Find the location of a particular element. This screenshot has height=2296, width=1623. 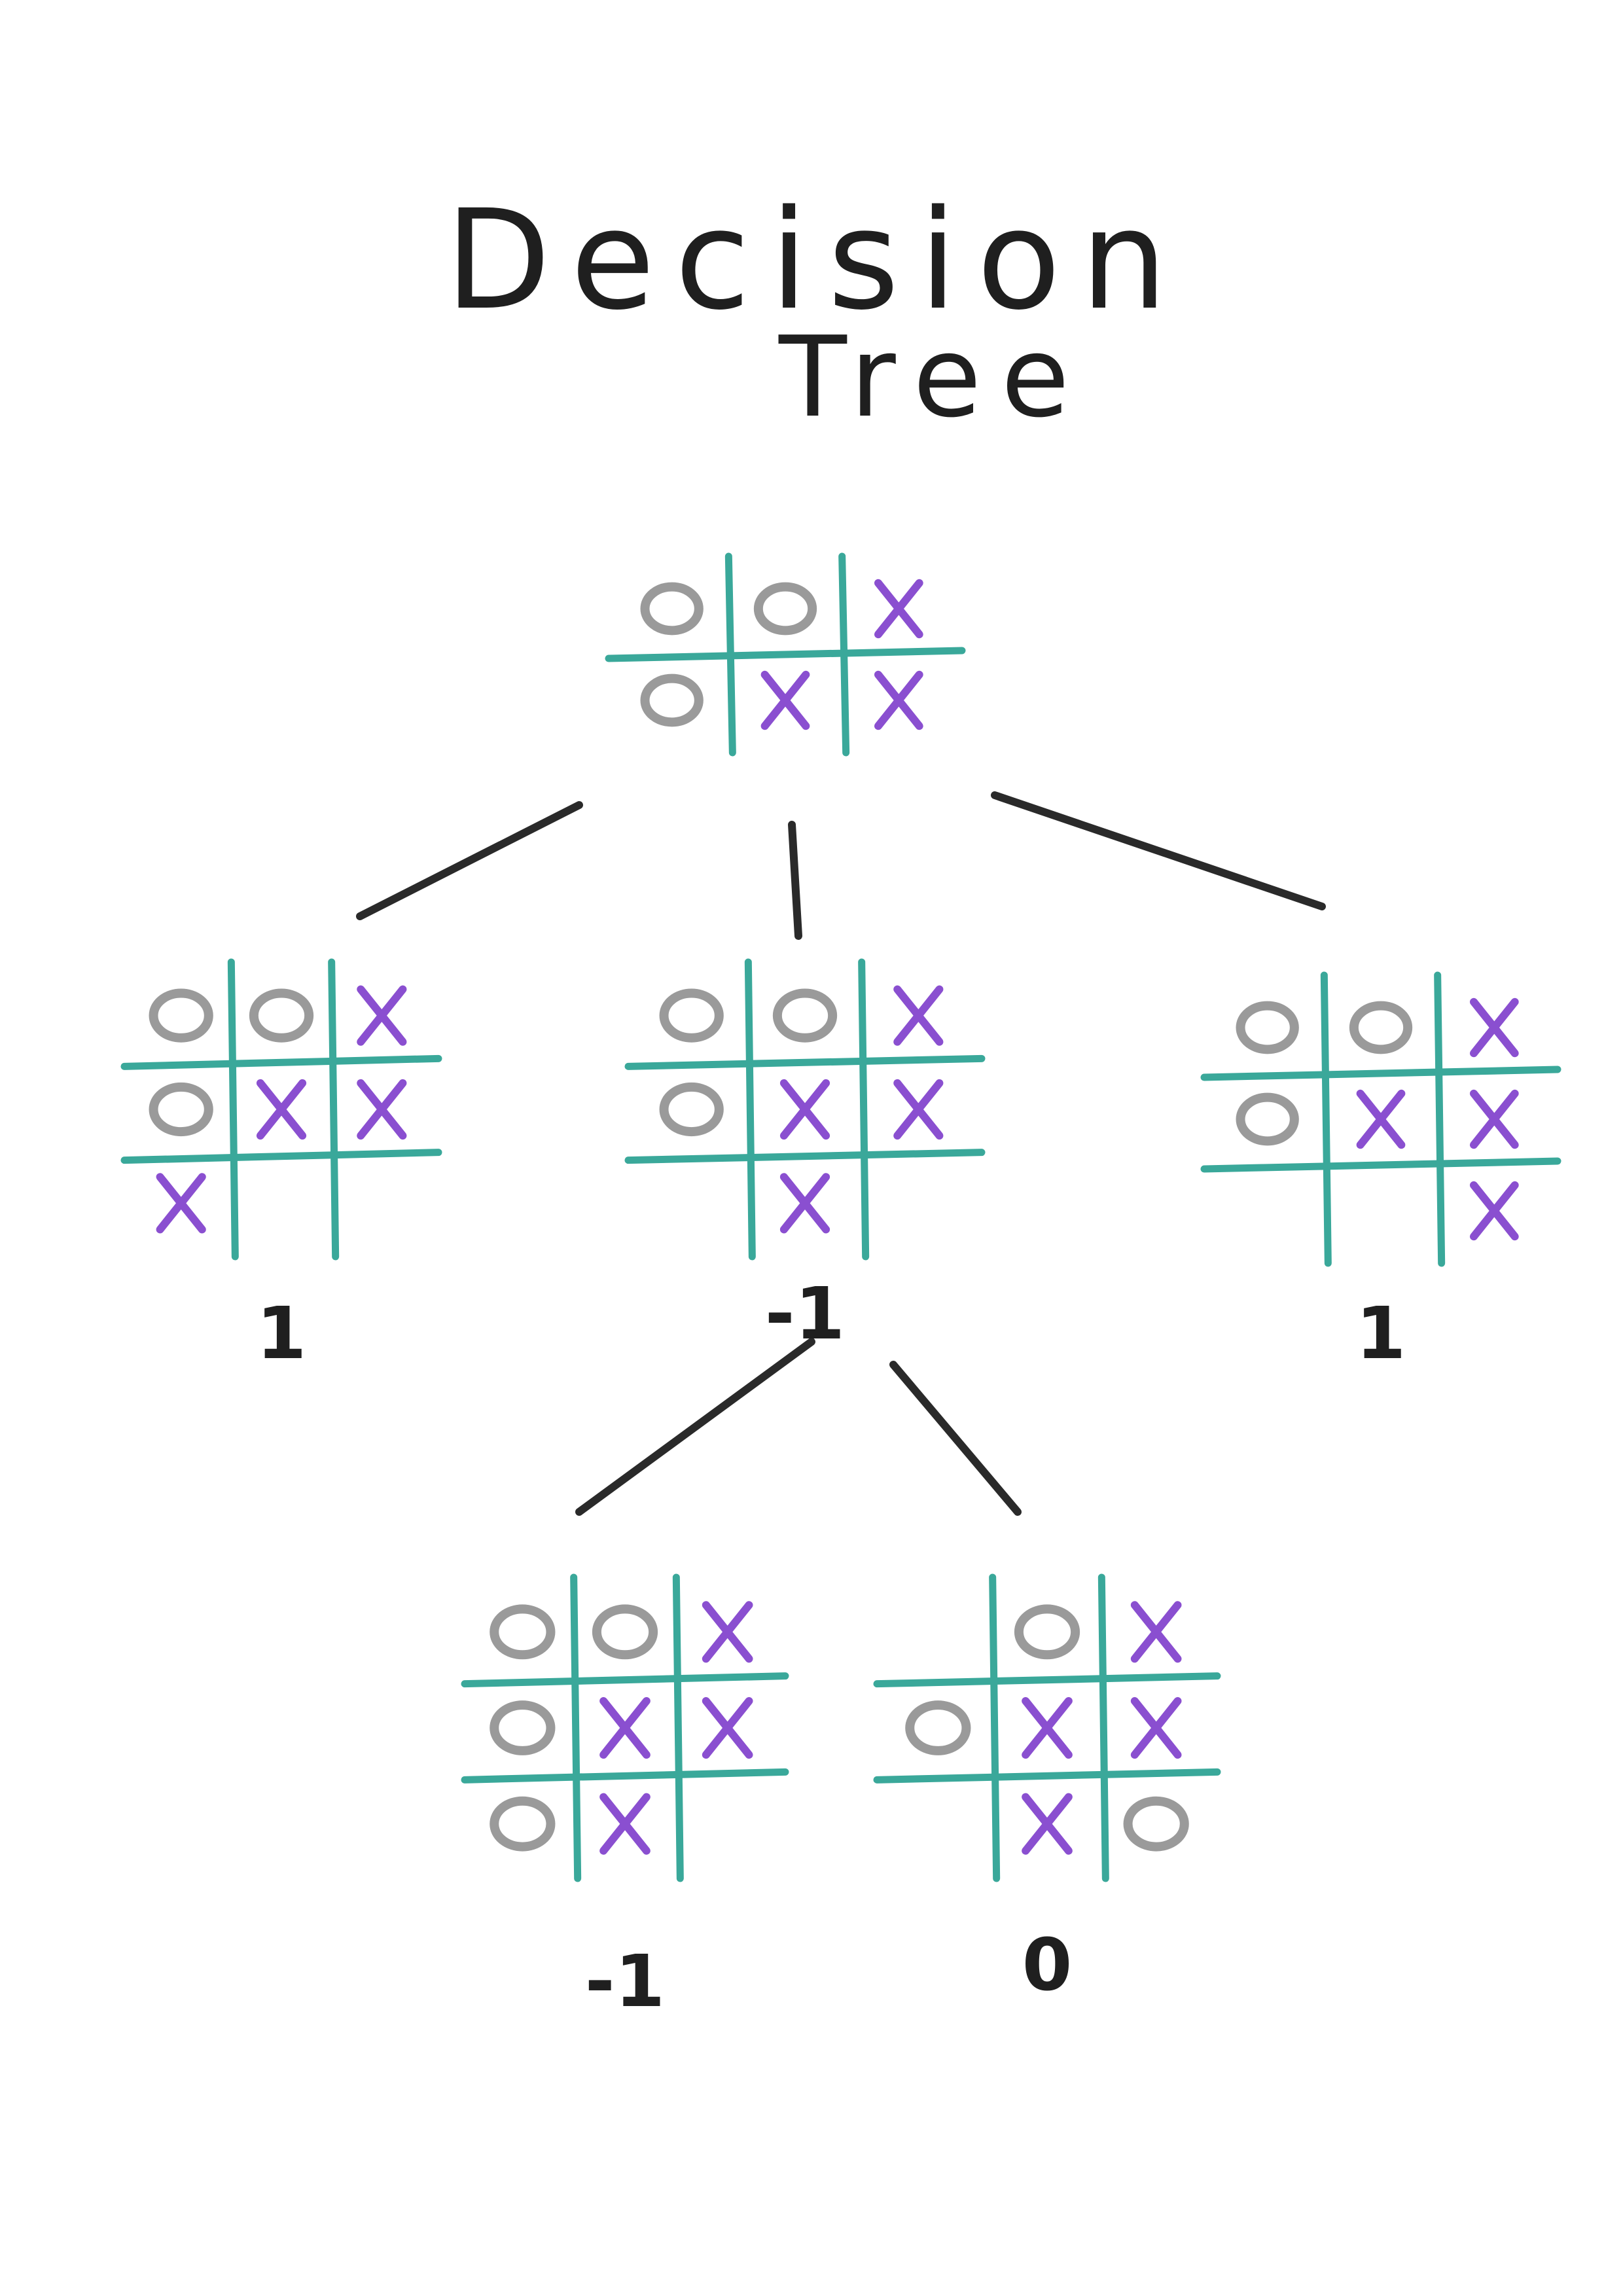

board-root is located at coordinates (786, 654).